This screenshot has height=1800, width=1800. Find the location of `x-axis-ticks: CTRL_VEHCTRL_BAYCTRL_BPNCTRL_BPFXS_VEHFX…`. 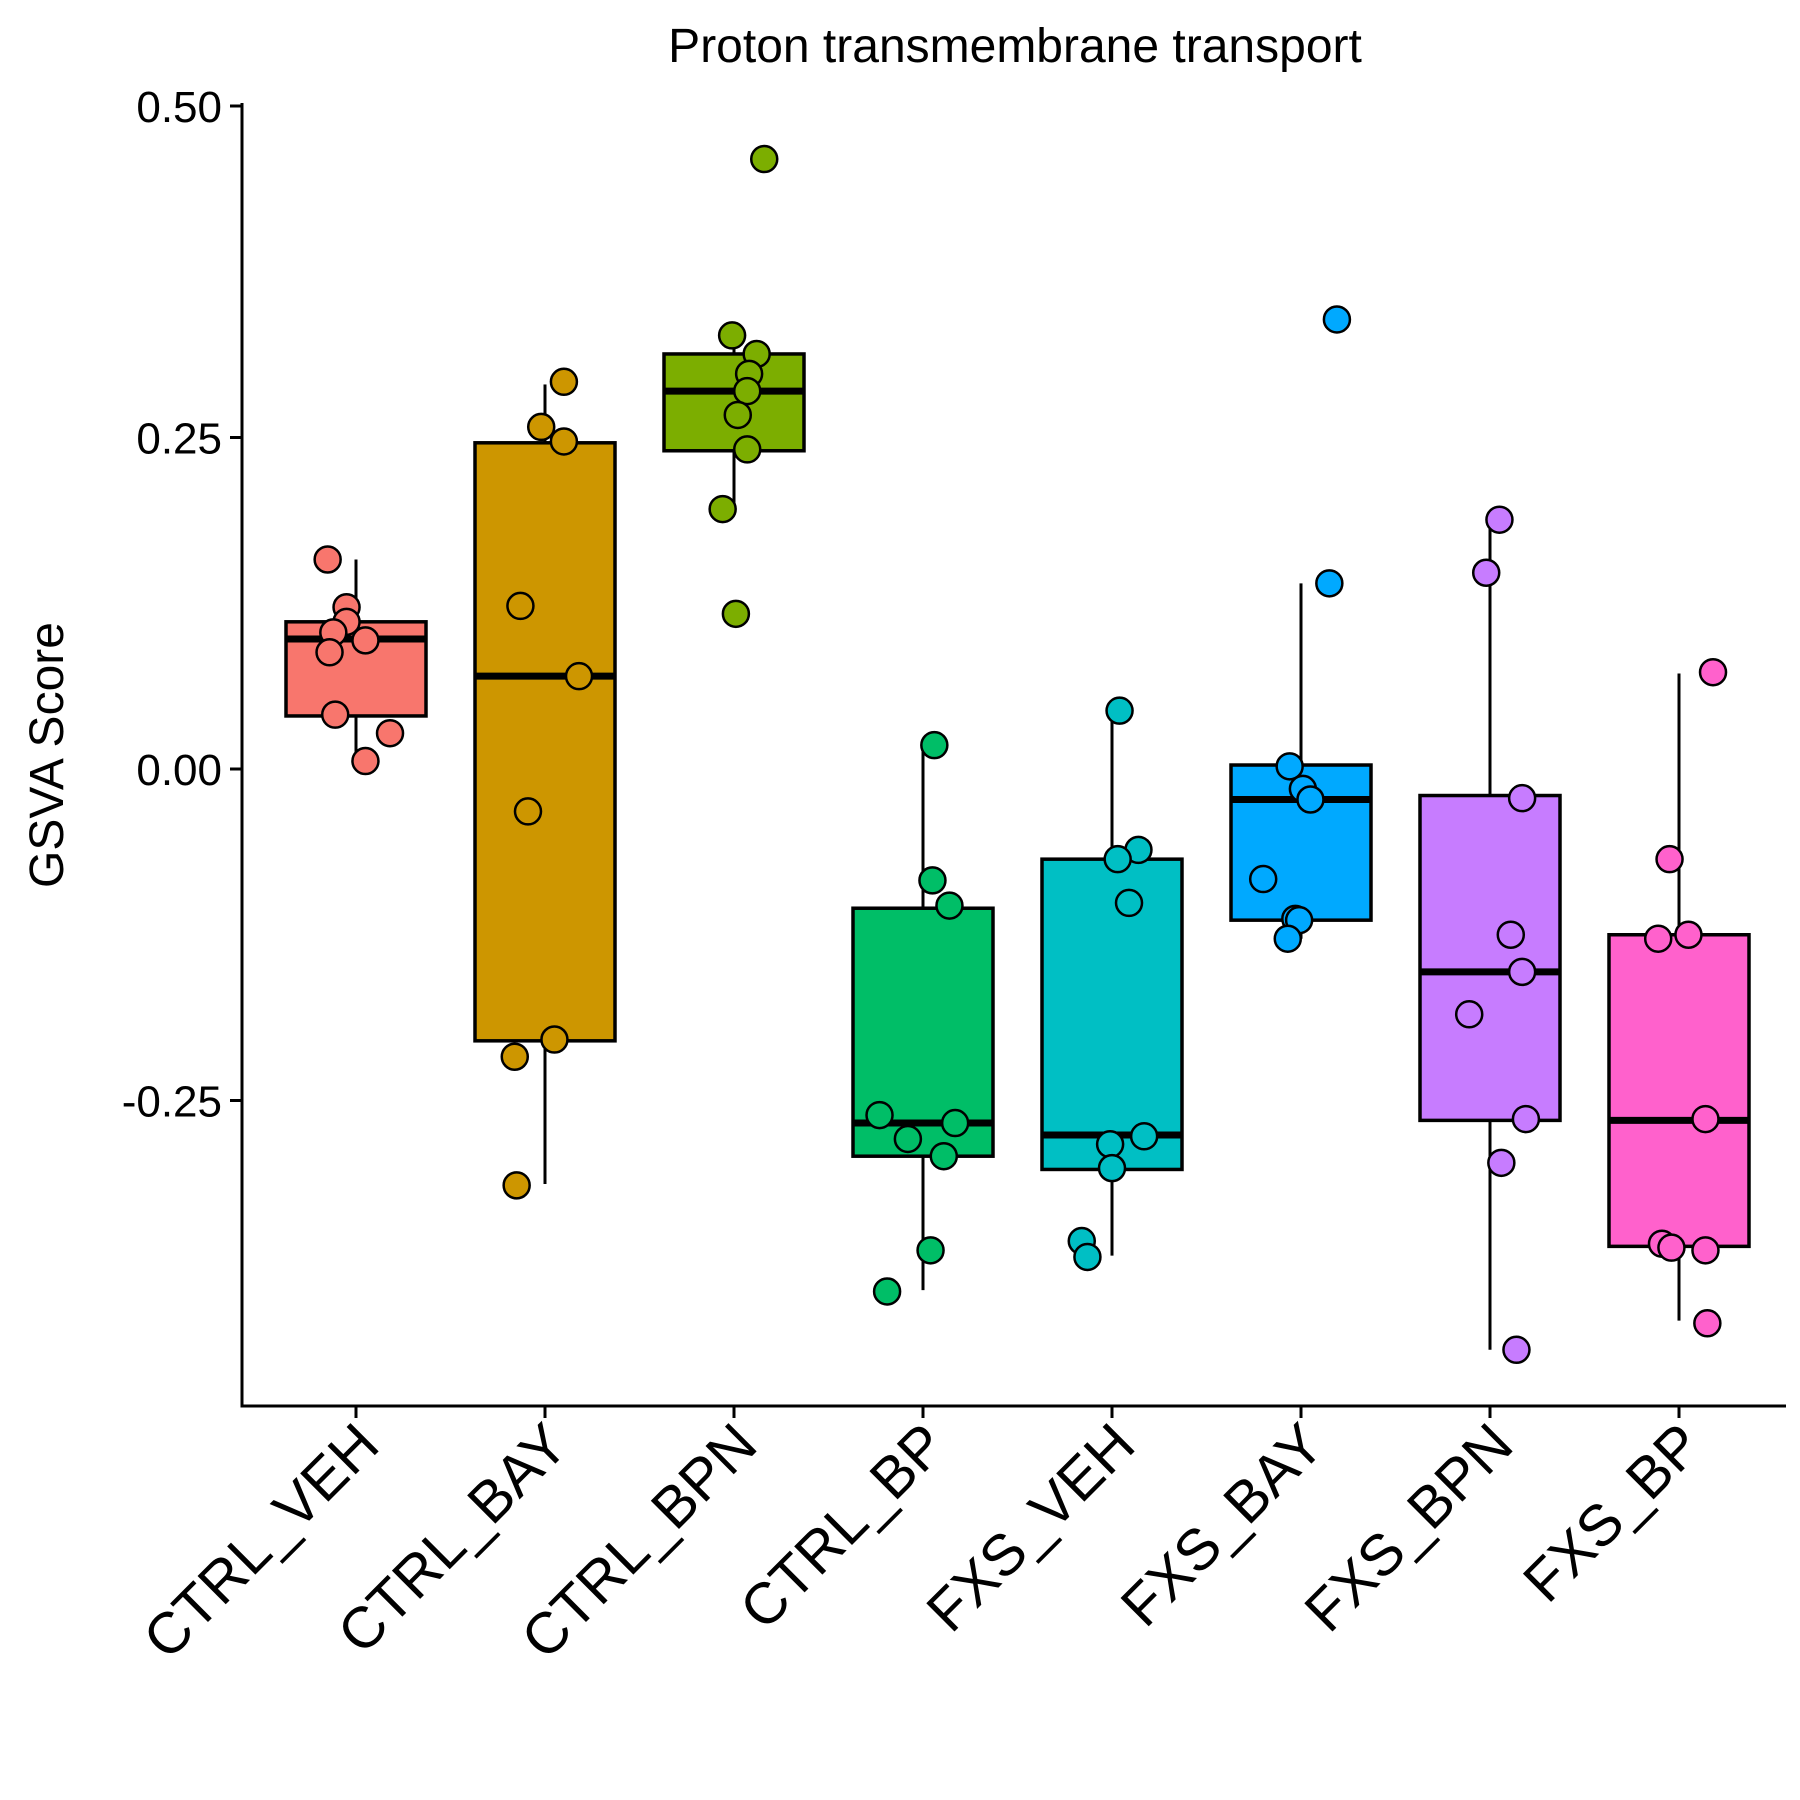

x-axis-ticks: CTRL_VEHCTRL_BAYCTRL_BPNCTRL_BPFXS_VEHFX… is located at coordinates (922, 1538).